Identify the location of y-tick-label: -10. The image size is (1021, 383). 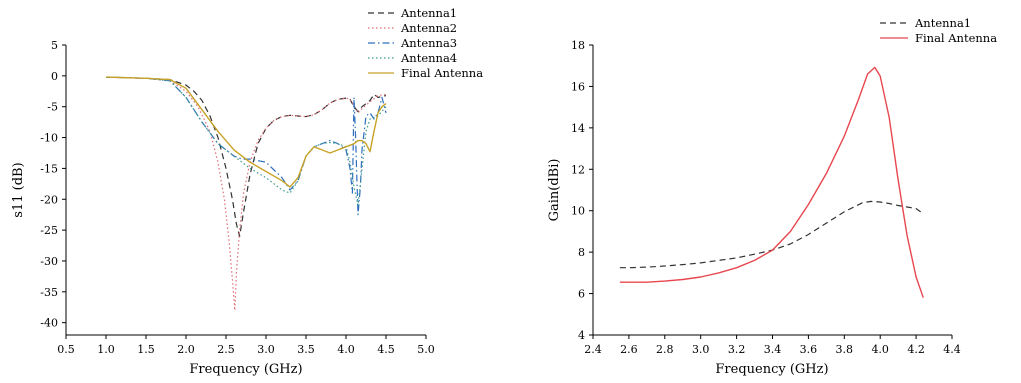
(49, 138).